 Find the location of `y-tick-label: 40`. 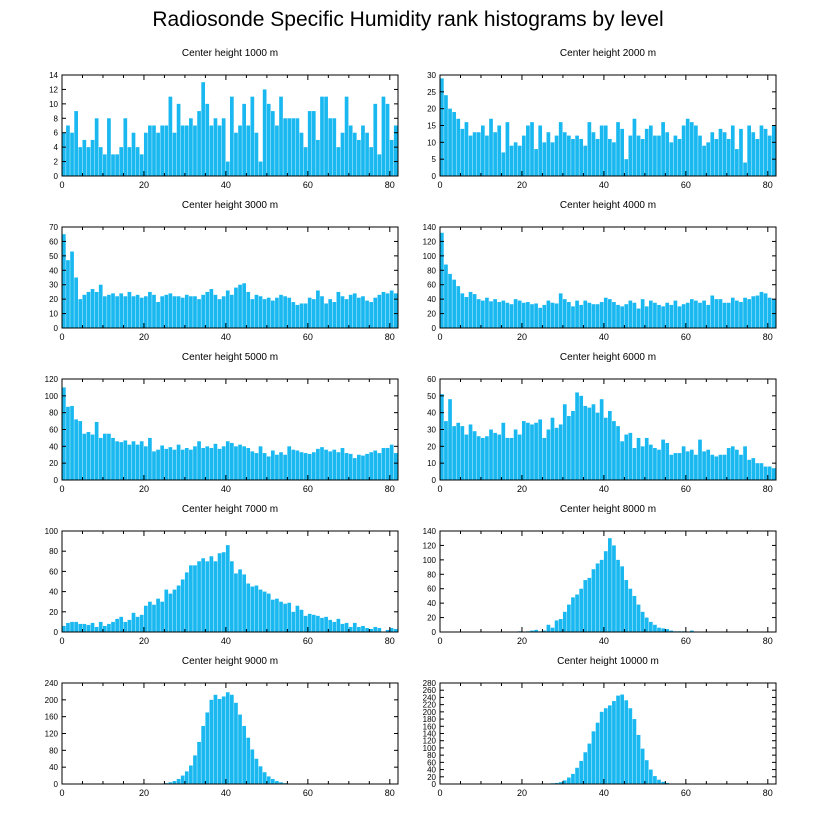

y-tick-label: 40 is located at coordinates (431, 603).